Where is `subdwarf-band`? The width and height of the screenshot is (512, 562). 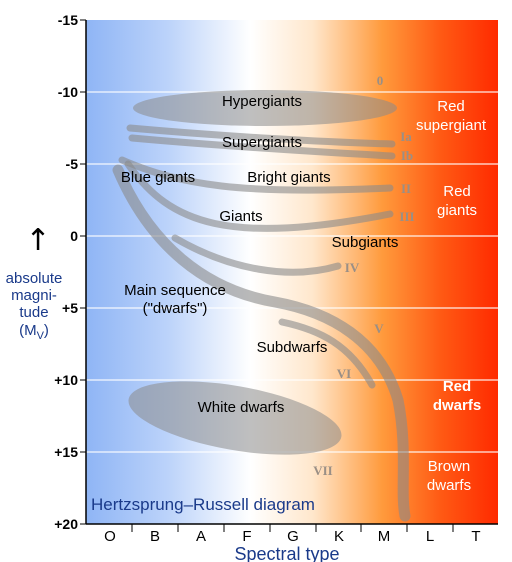 subdwarf-band is located at coordinates (327, 353).